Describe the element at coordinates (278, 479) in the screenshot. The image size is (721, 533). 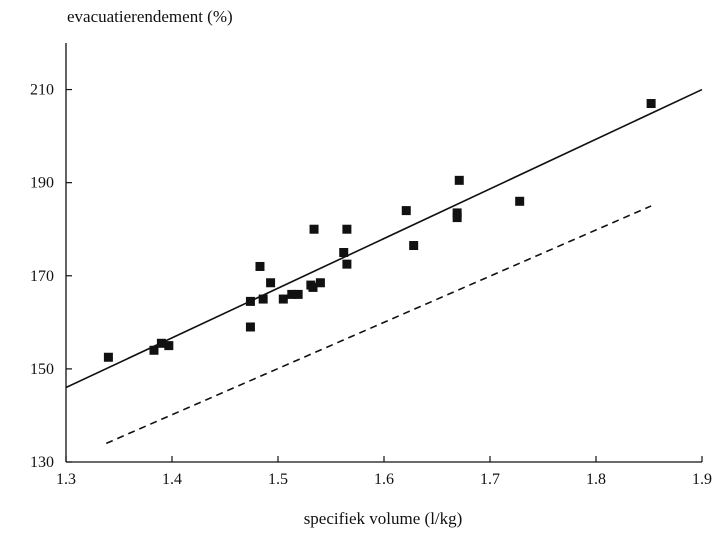
I see `x-tick-label: 1.5` at that location.